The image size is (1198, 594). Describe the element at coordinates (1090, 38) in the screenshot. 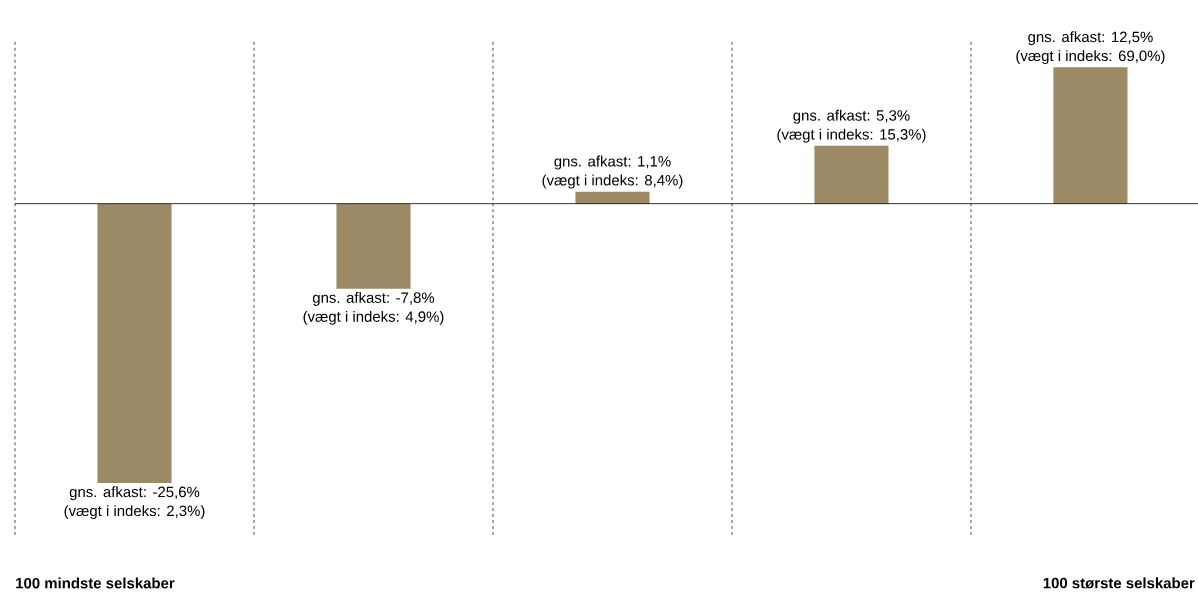

I see `data-label: gns. afkast: 12,5%` at that location.